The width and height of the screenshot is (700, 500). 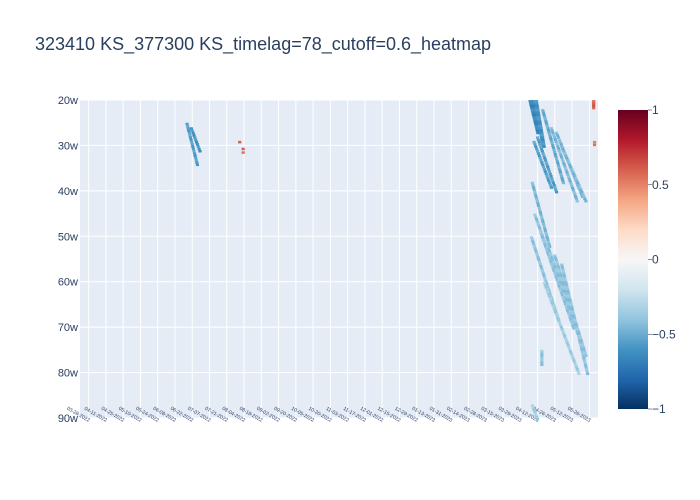 I want to click on y-tick-label: 70w, so click(x=68, y=328).